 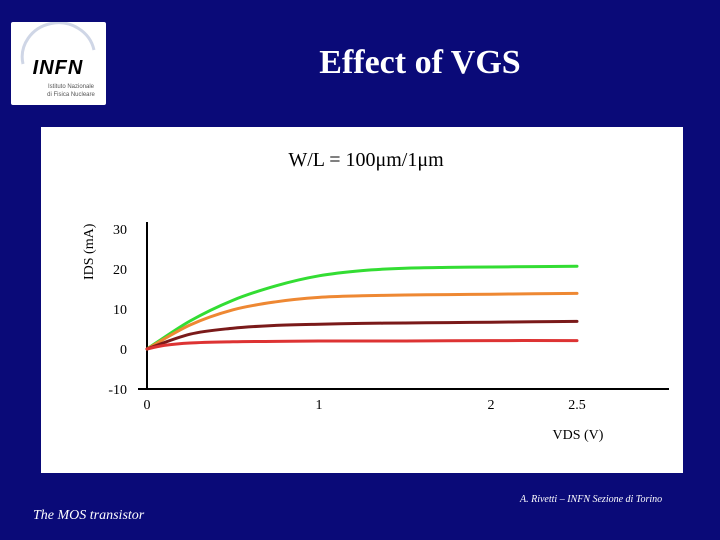 I want to click on x-tick-label: 2.5, so click(x=577, y=405).